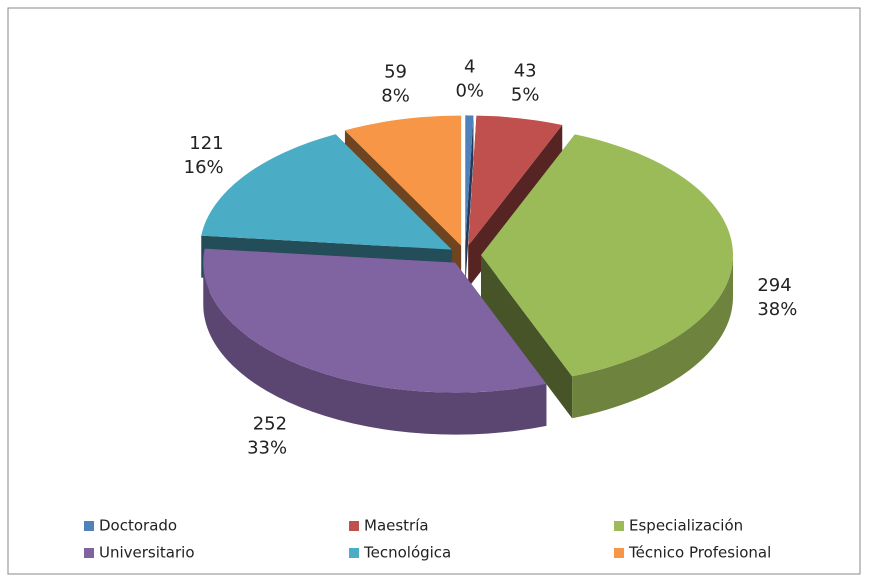 The image size is (869, 580). I want to click on data-label: 252, so click(270, 423).